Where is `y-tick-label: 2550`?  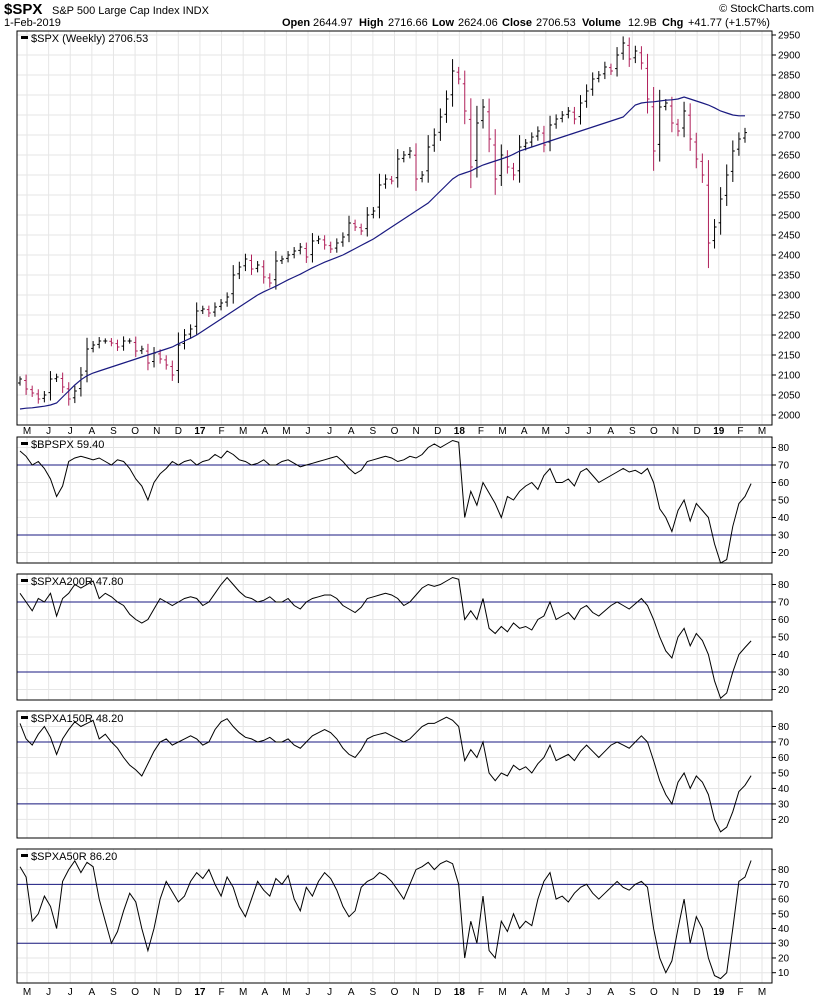
y-tick-label: 2550 is located at coordinates (789, 196).